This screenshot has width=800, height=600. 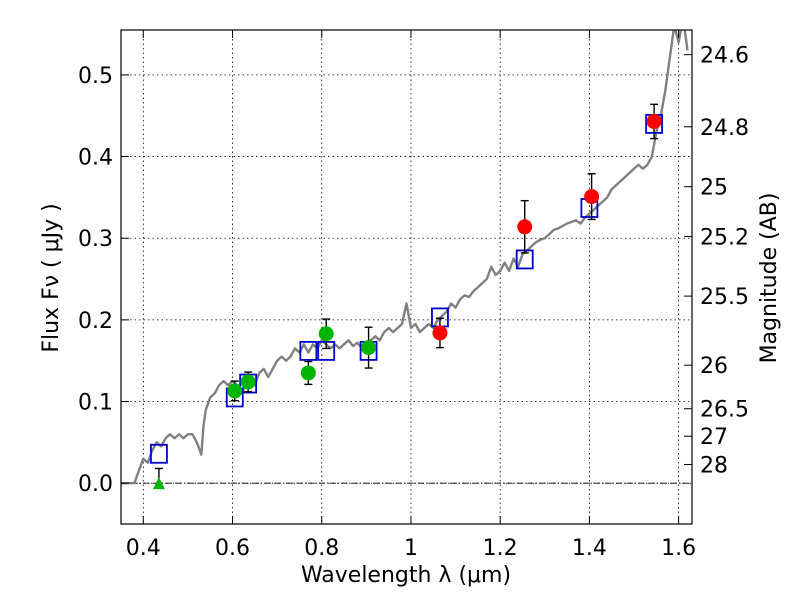 What do you see at coordinates (95, 484) in the screenshot?
I see `y-tick-label: 0.0` at bounding box center [95, 484].